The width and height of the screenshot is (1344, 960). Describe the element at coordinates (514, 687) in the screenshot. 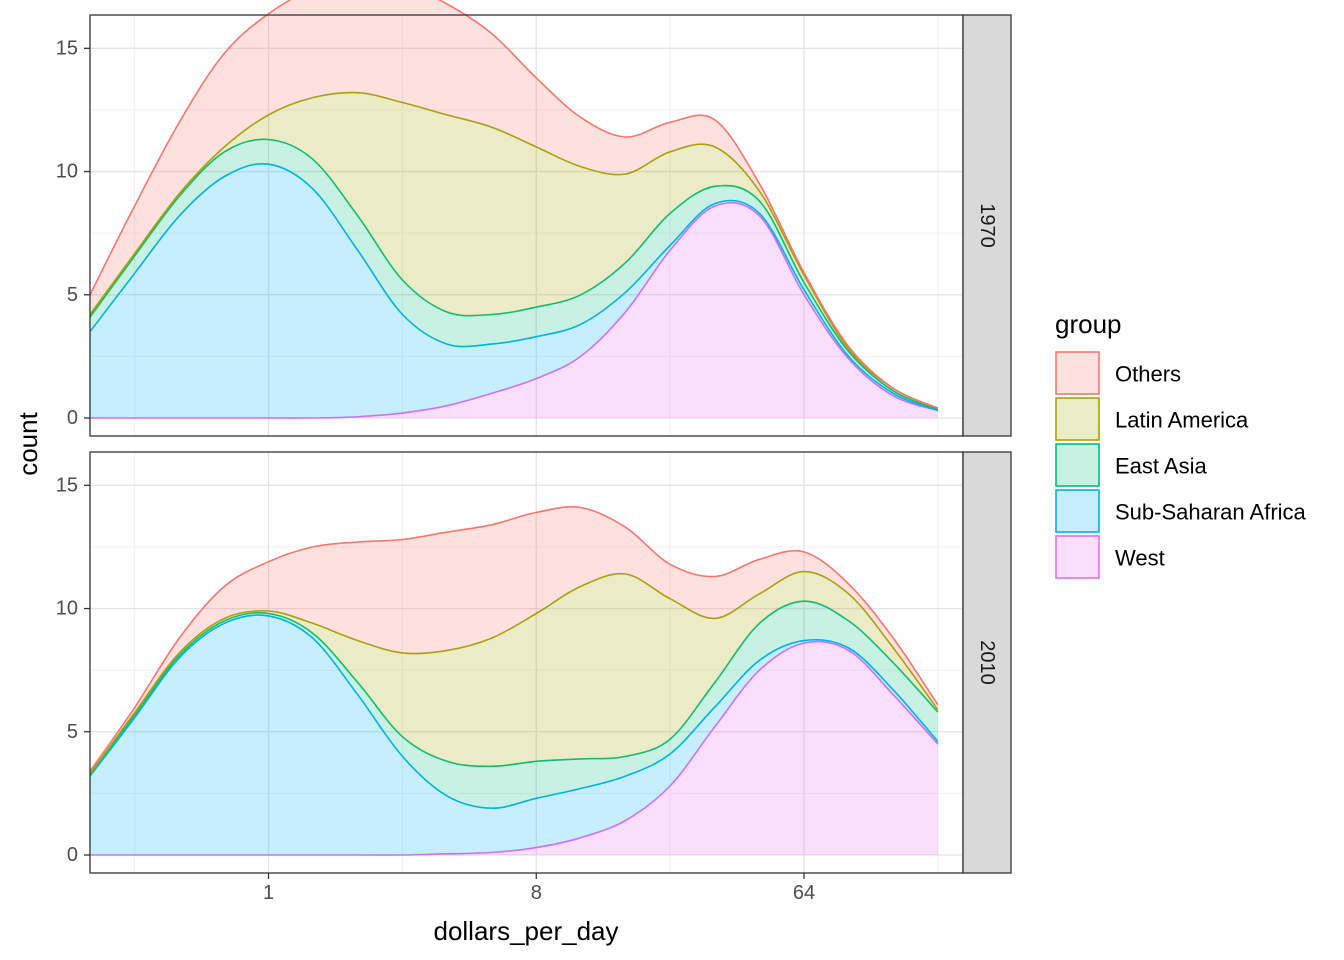

I see `line-east-asia-2010` at that location.